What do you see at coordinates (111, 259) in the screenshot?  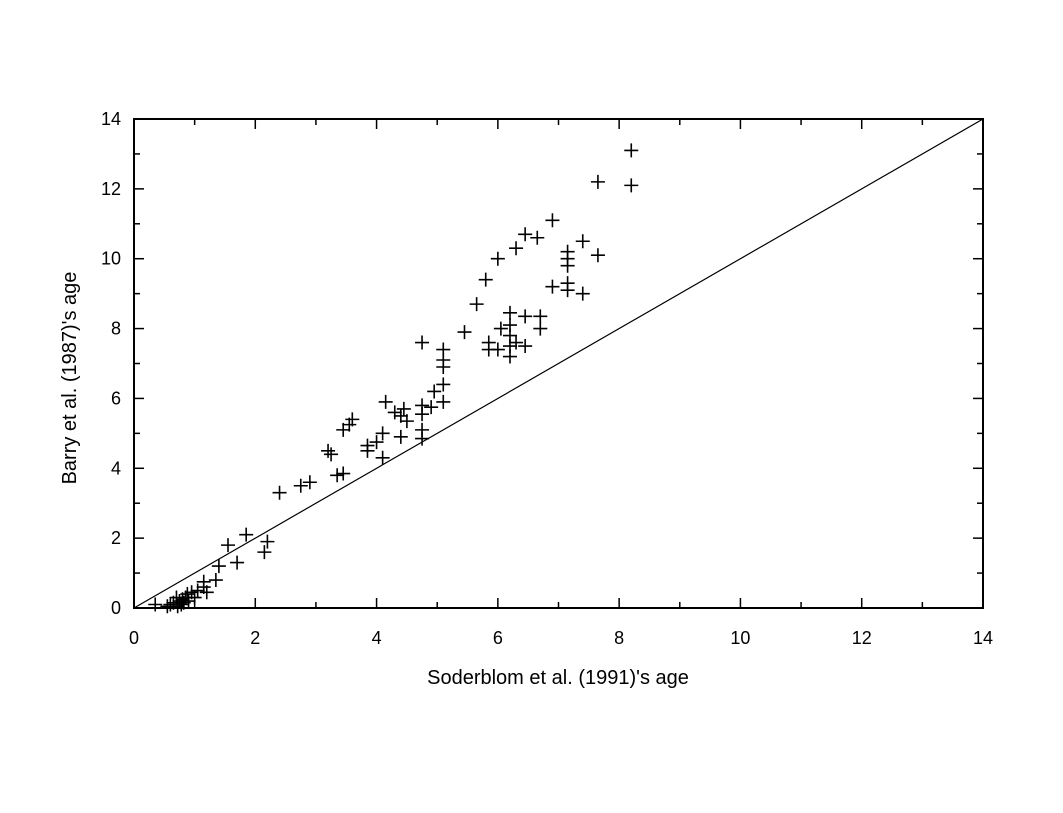 I see `y-tick-label: 10` at bounding box center [111, 259].